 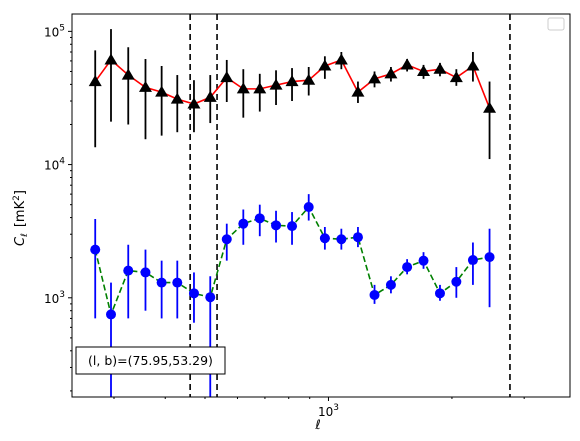 I want to click on annotation-text: (l, b)=(75.95,53.29), so click(x=150, y=360).